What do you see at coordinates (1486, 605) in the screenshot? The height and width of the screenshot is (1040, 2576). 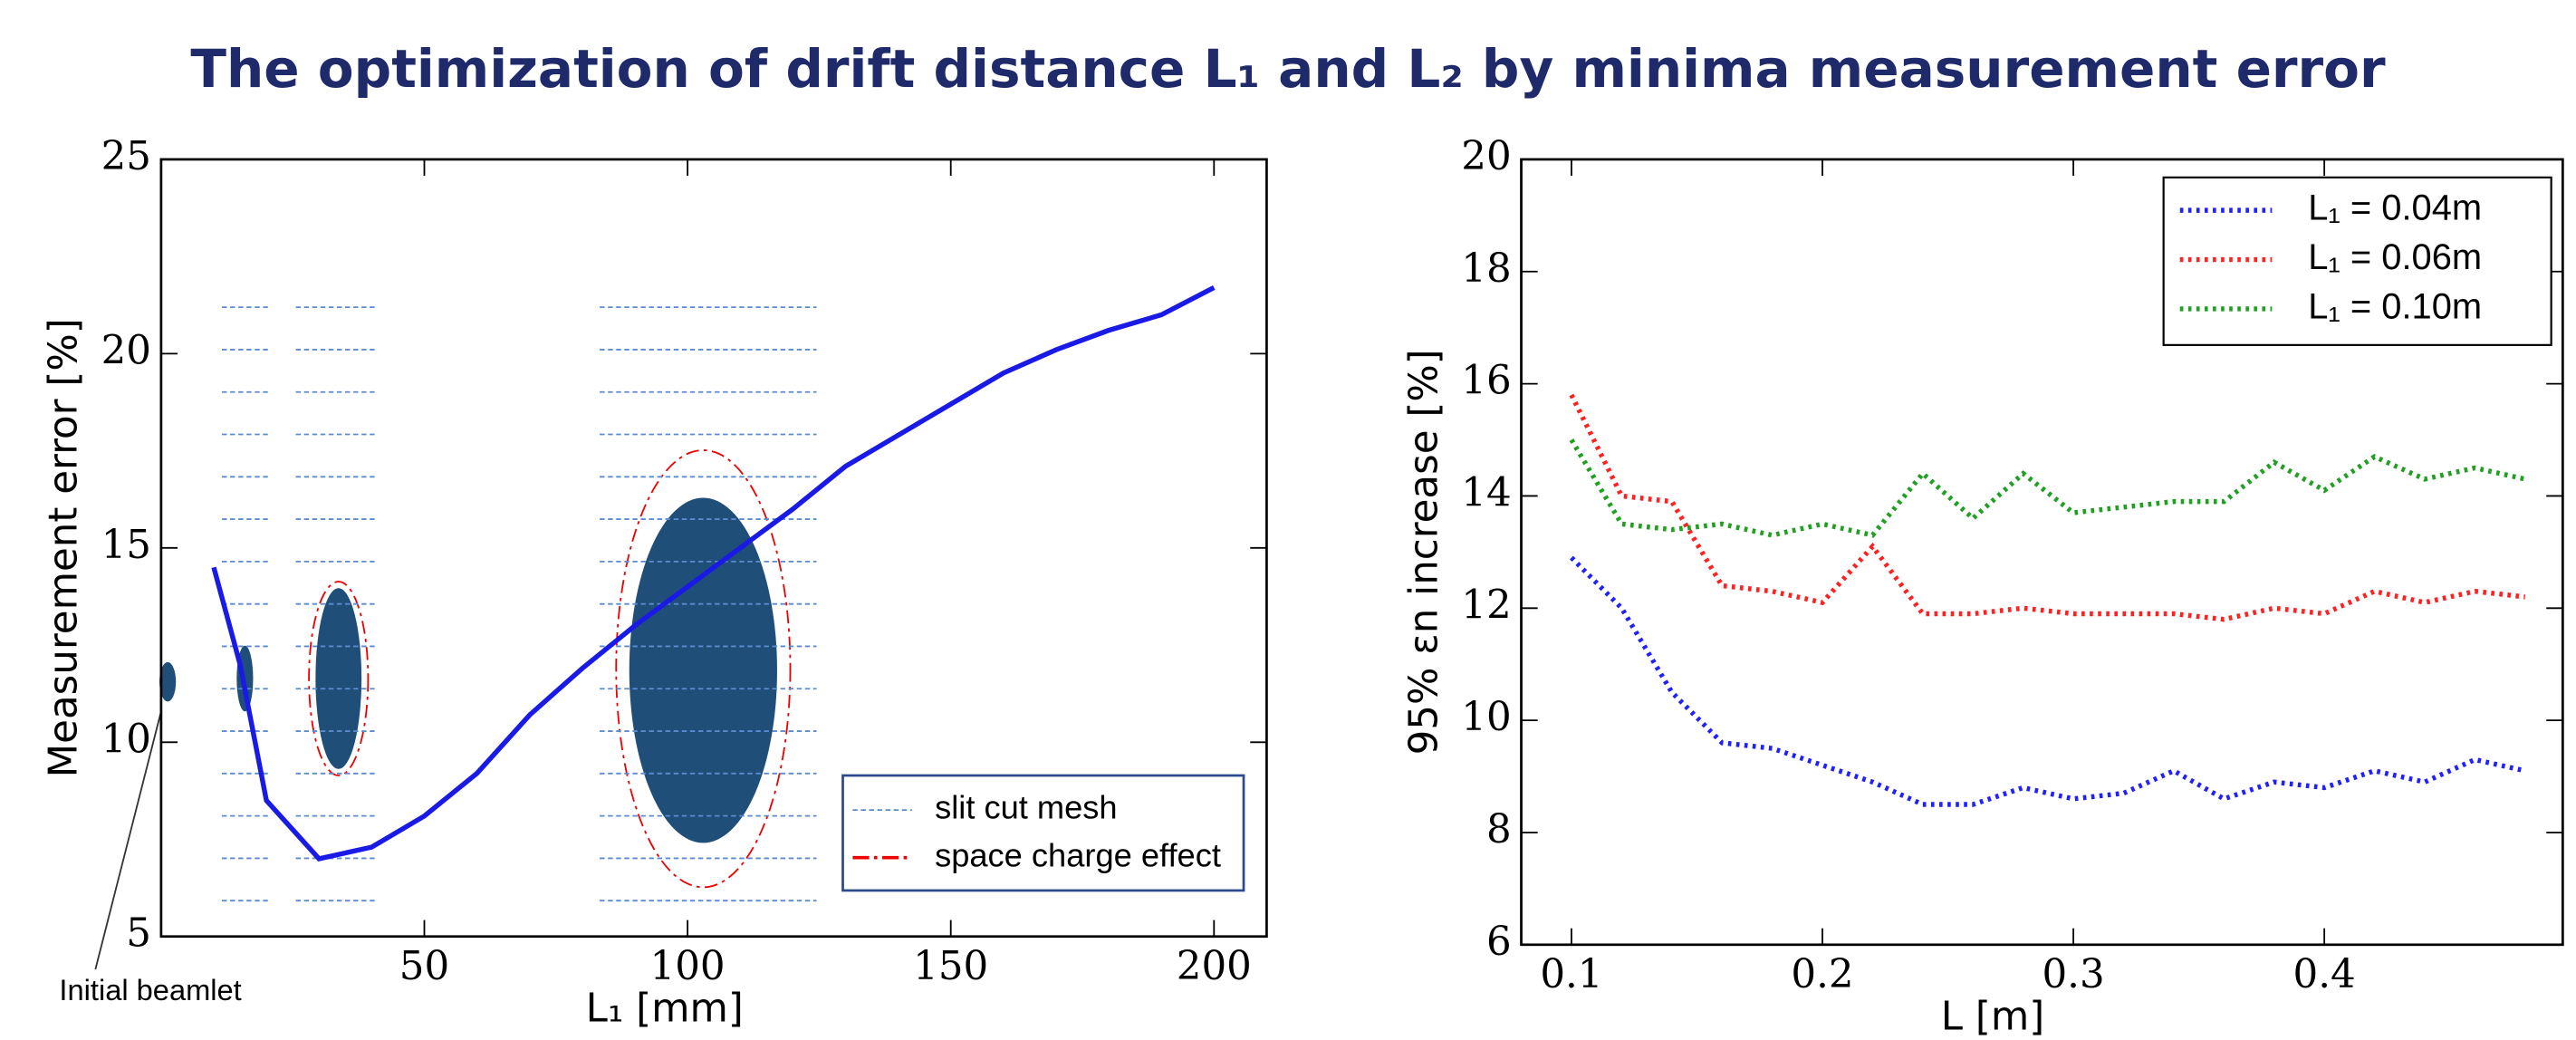 I see `y-tick-label: 12` at bounding box center [1486, 605].